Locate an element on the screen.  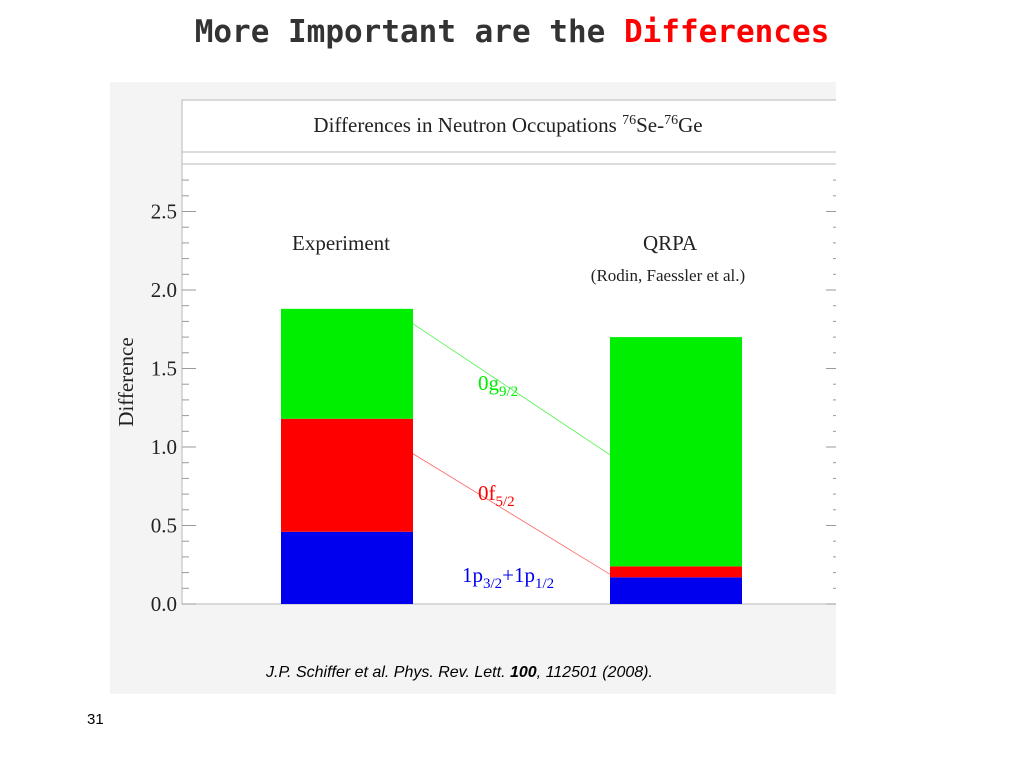
slide-number: 31 is located at coordinates (95, 719).